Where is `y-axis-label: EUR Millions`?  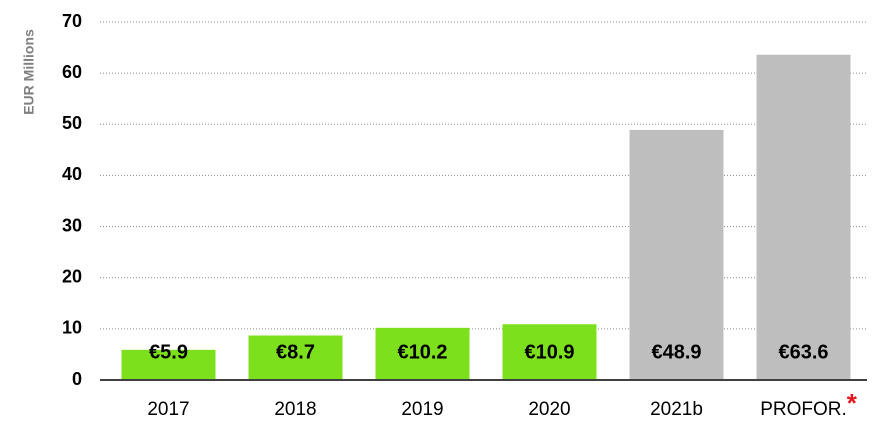 y-axis-label: EUR Millions is located at coordinates (29, 72).